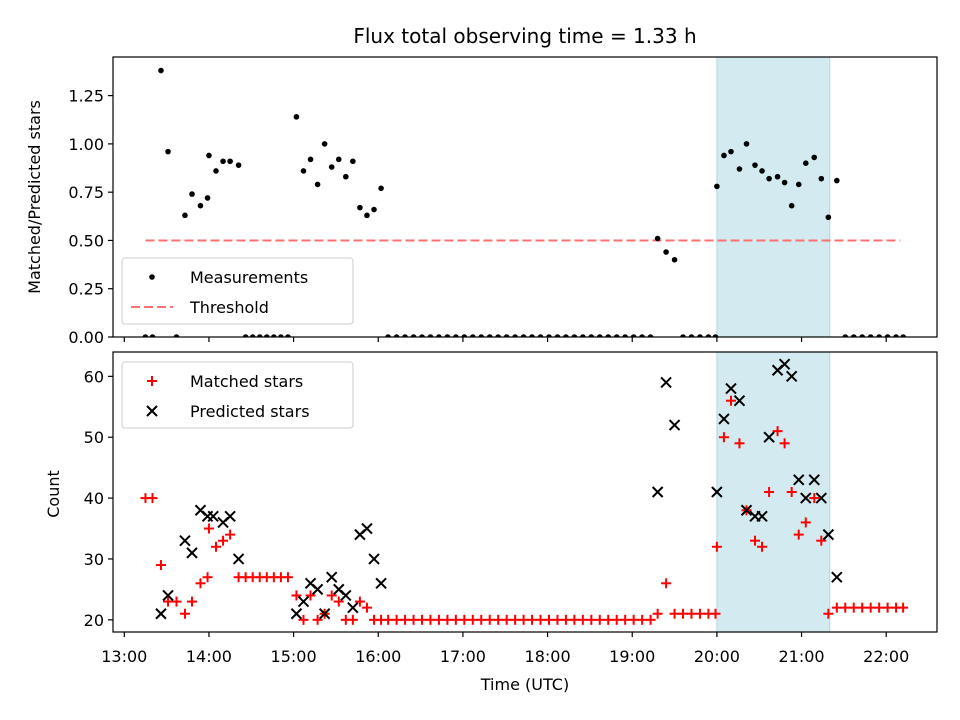  What do you see at coordinates (86, 289) in the screenshot?
I see `y-tick-label: 0.25` at bounding box center [86, 289].